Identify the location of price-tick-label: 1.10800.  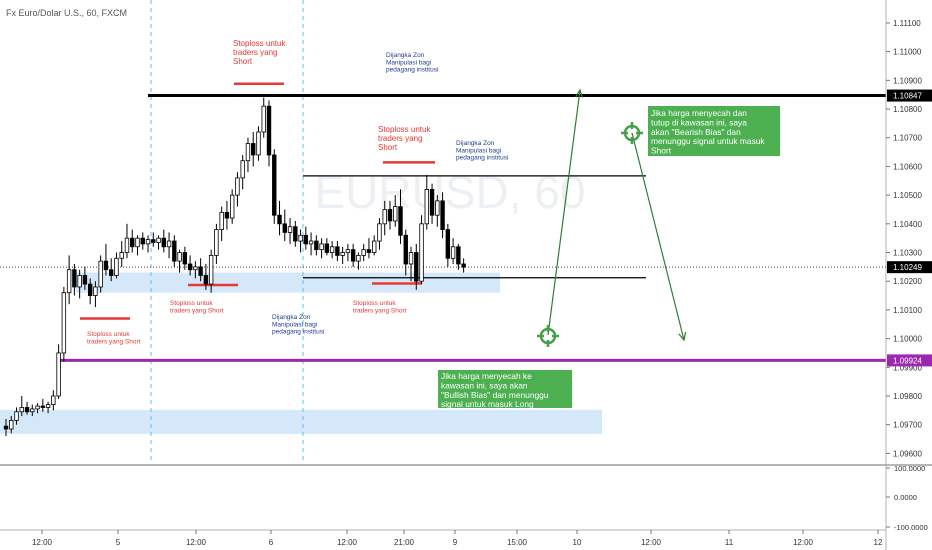
(907, 109).